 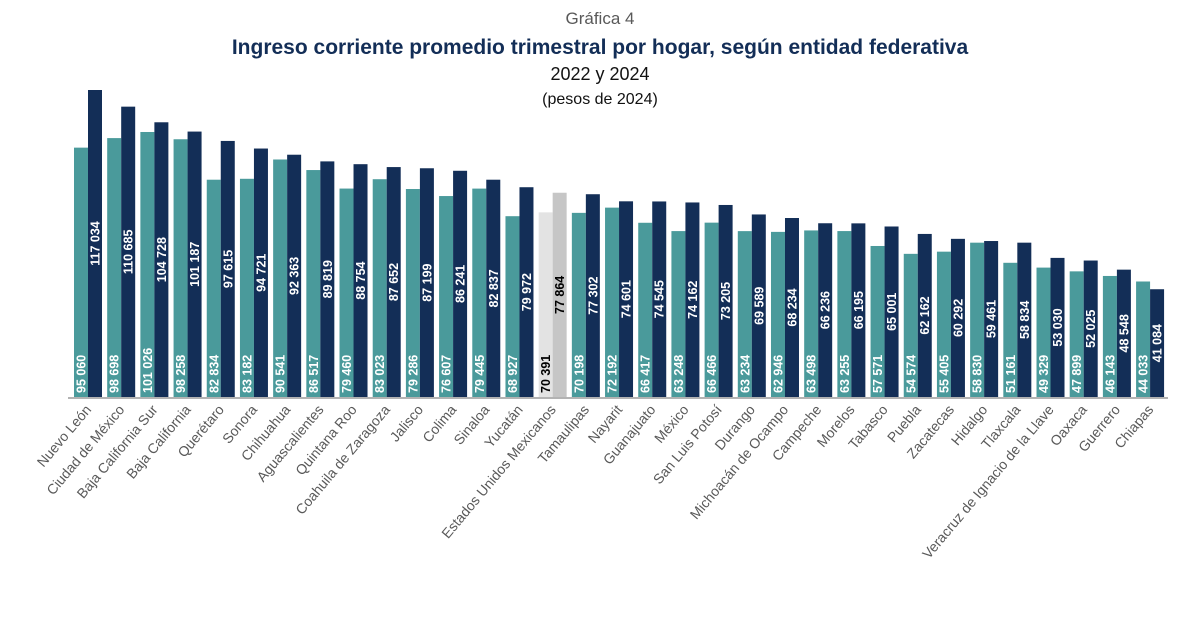 What do you see at coordinates (778, 374) in the screenshot?
I see `value-label-2022: 62 946` at bounding box center [778, 374].